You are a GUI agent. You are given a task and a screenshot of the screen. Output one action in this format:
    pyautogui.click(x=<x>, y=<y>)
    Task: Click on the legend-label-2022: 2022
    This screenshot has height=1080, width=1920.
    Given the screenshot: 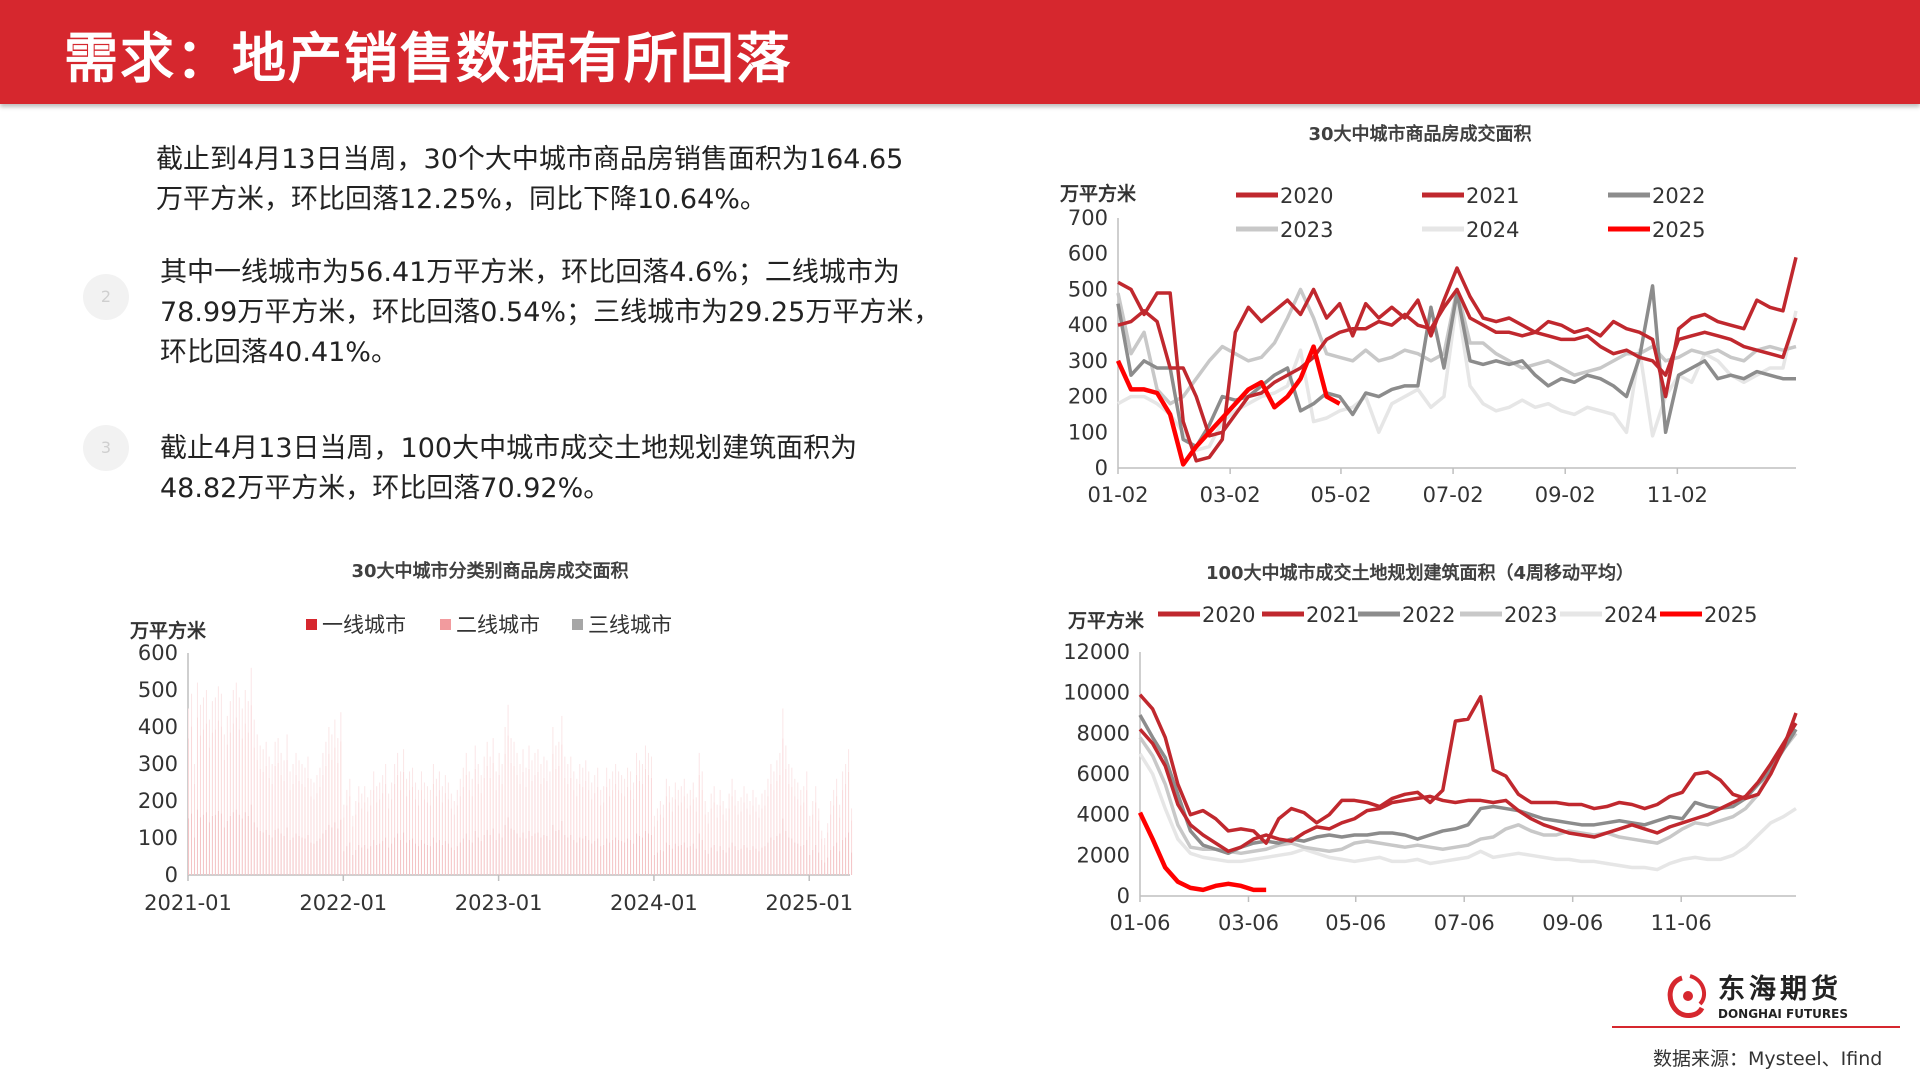 What is the action you would take?
    pyautogui.click(x=1428, y=615)
    